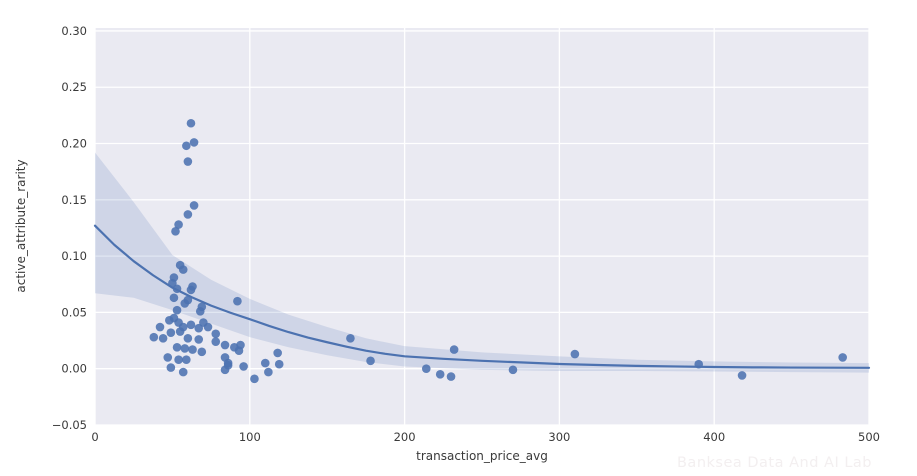 The width and height of the screenshot is (917, 476). I want to click on y-axis-label: active_attribute_rarity, so click(21, 225).